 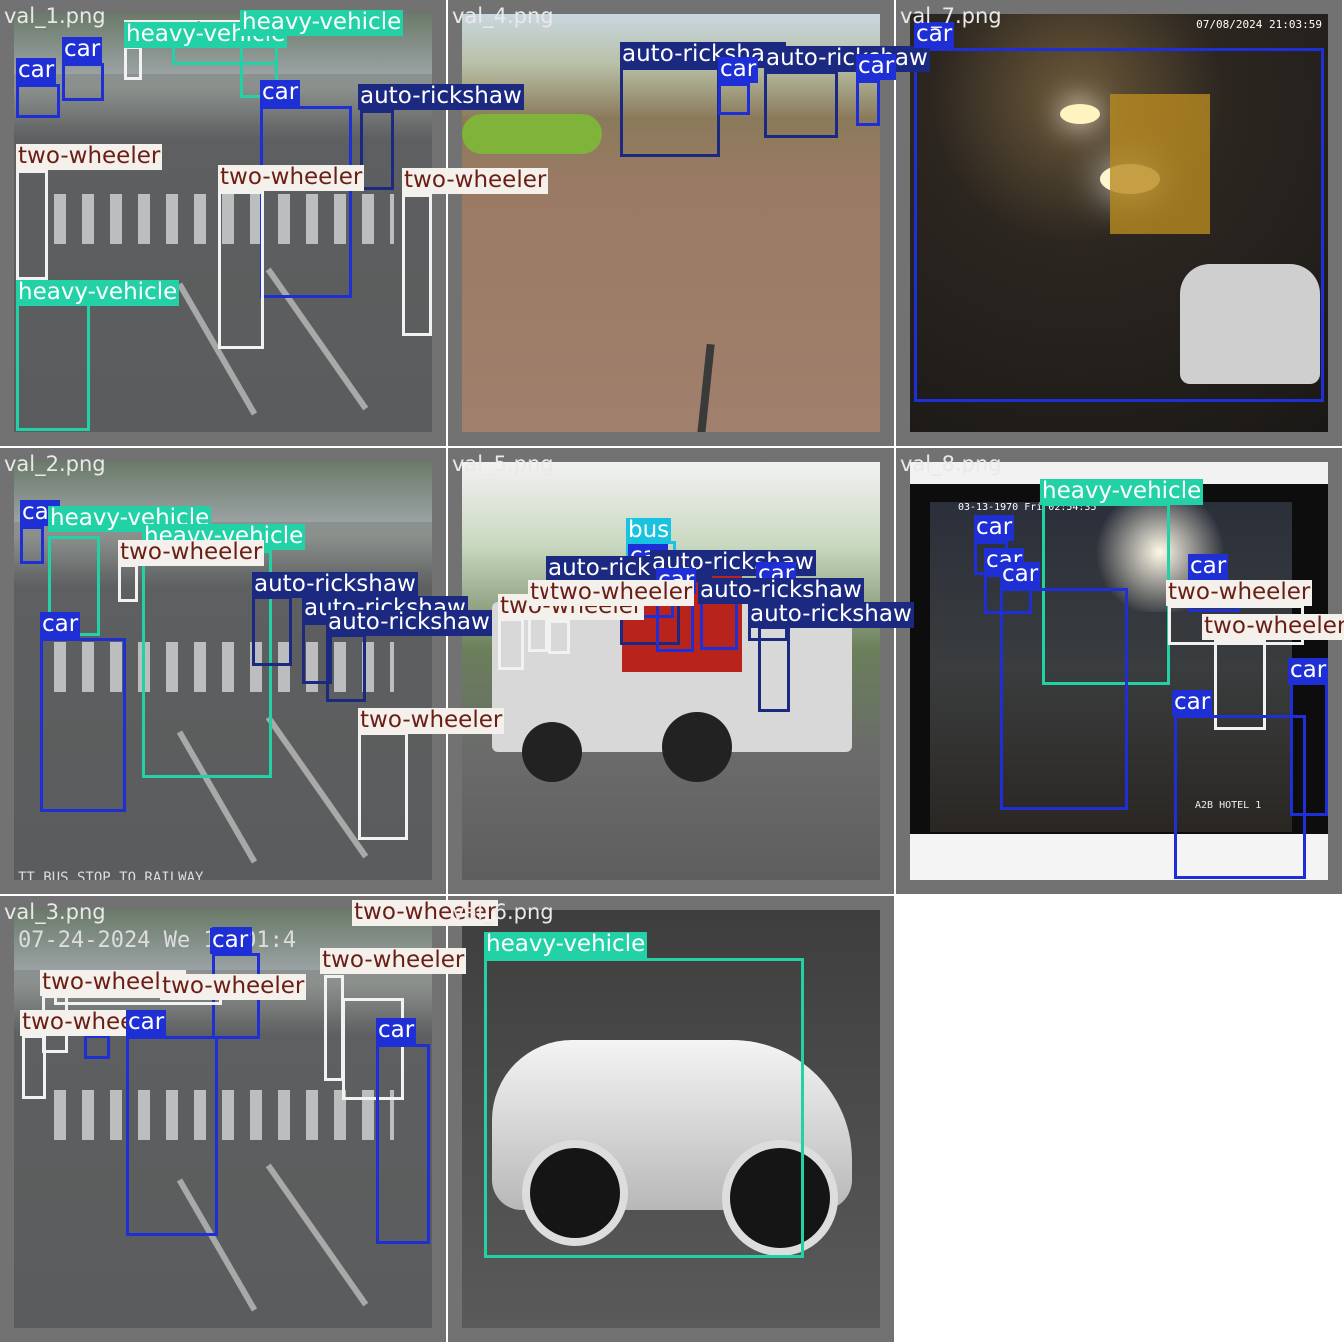 What do you see at coordinates (1027, 507) in the screenshot?
I see `camera-overlay-text: 03-13-1970 Fri 02:54:35` at bounding box center [1027, 507].